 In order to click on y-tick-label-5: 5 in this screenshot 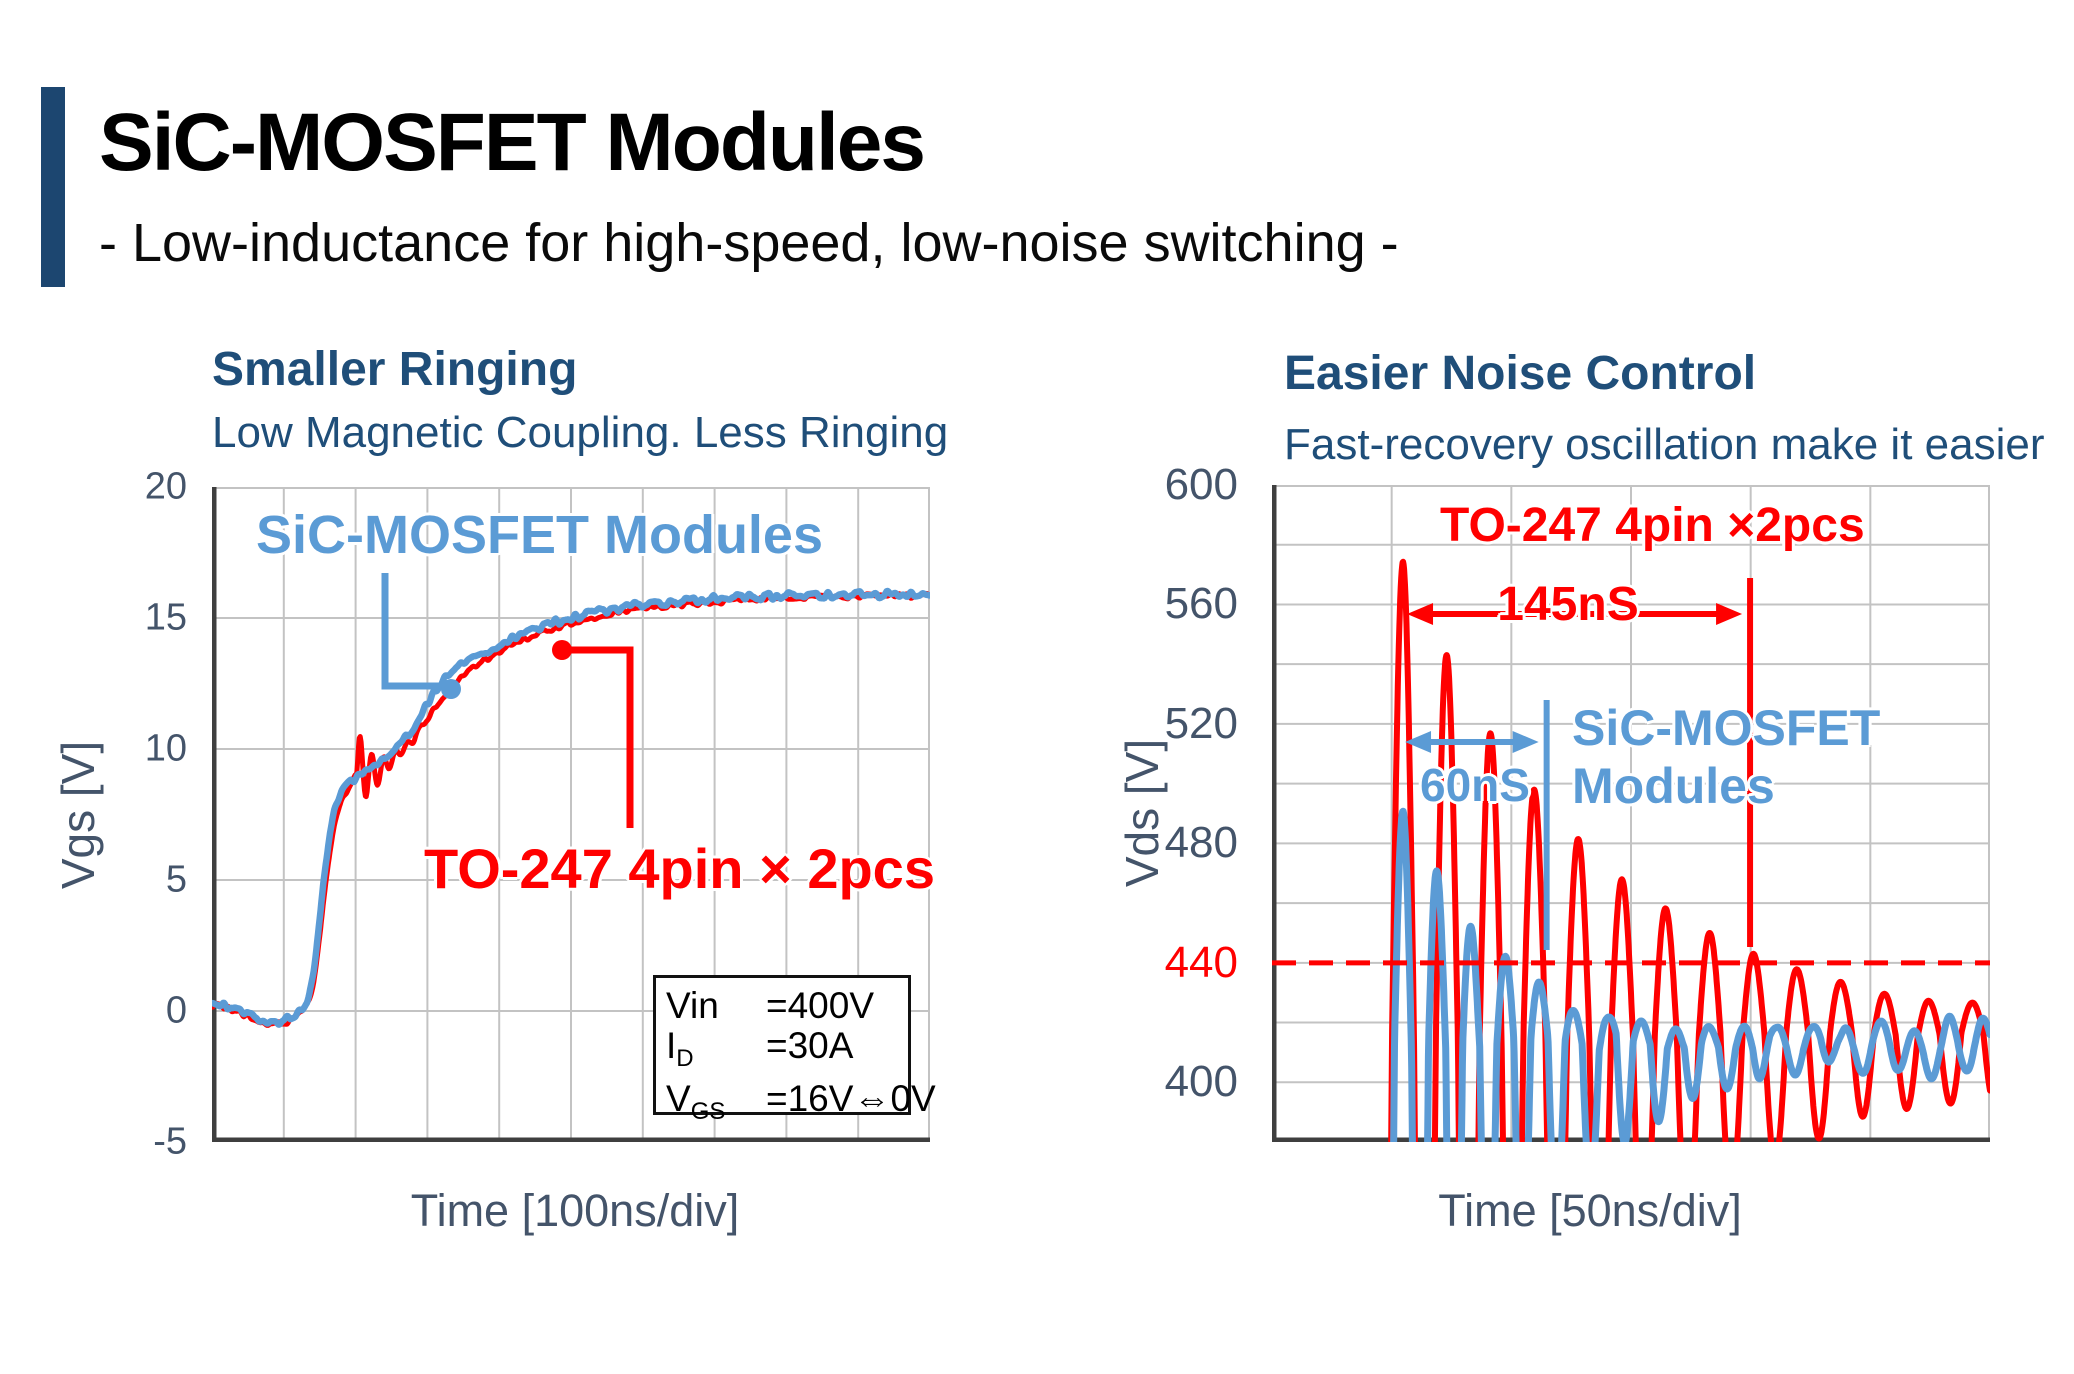, I will do `click(176, 879)`.